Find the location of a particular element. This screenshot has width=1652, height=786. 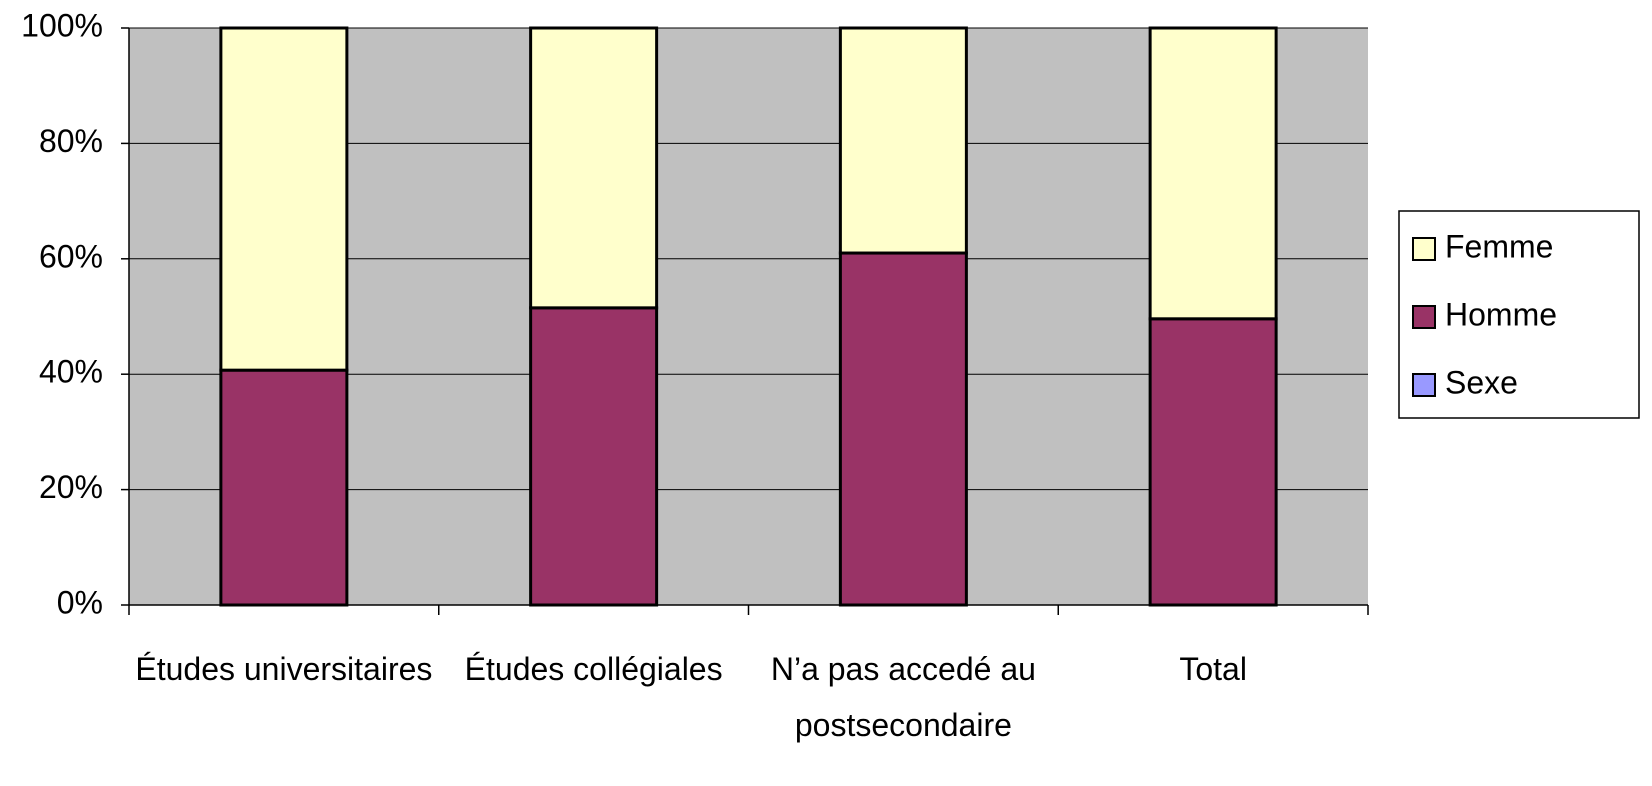

legend-label: Sexe is located at coordinates (1481, 382).